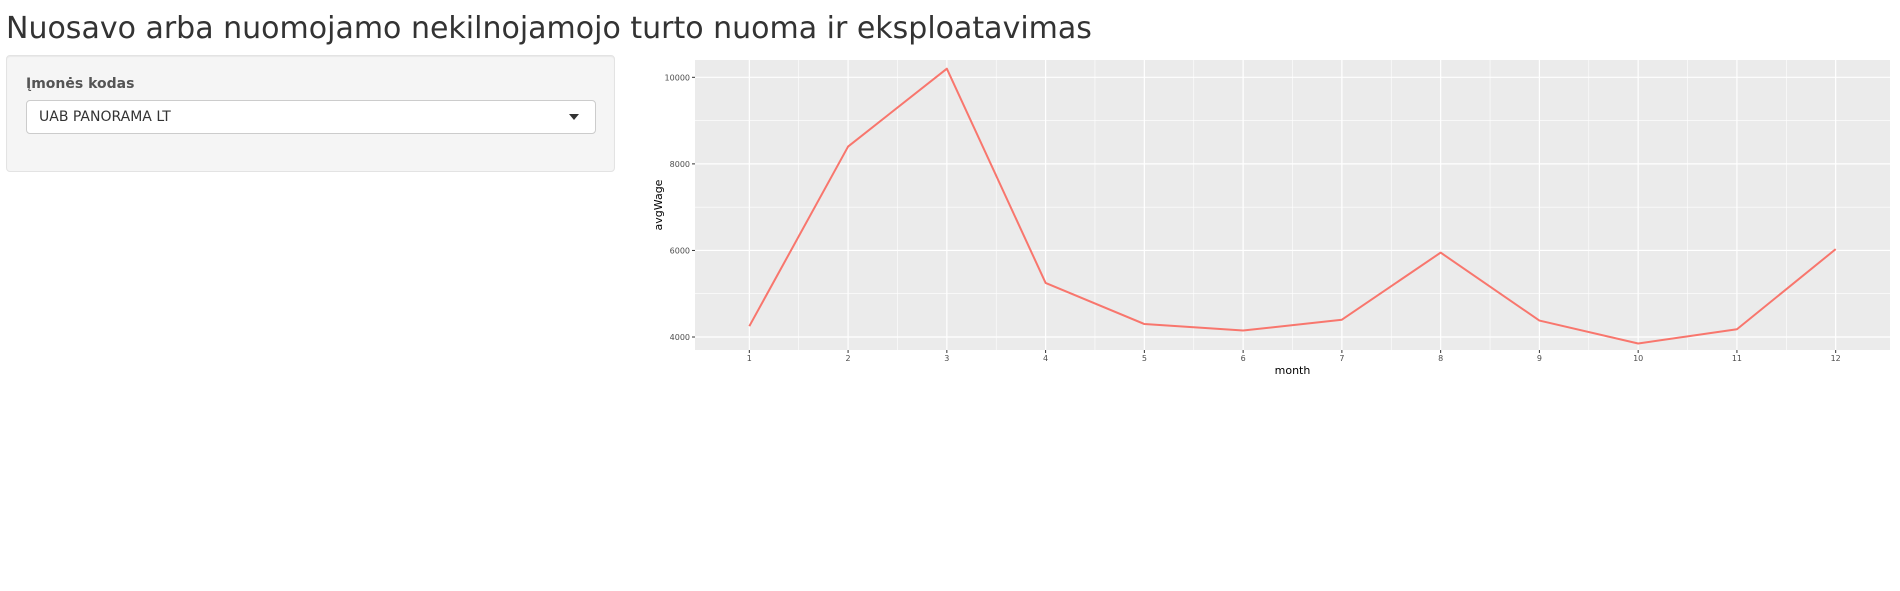  I want to click on caret-down-icon, so click(574, 117).